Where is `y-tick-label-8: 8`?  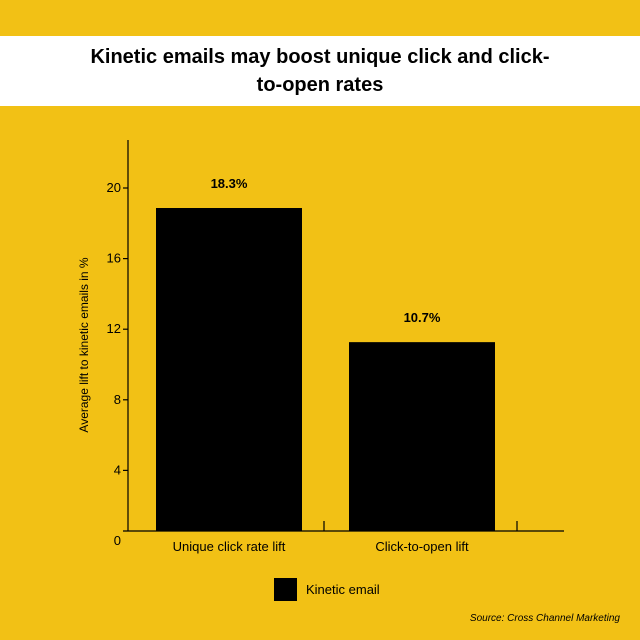 y-tick-label-8: 8 is located at coordinates (117, 399).